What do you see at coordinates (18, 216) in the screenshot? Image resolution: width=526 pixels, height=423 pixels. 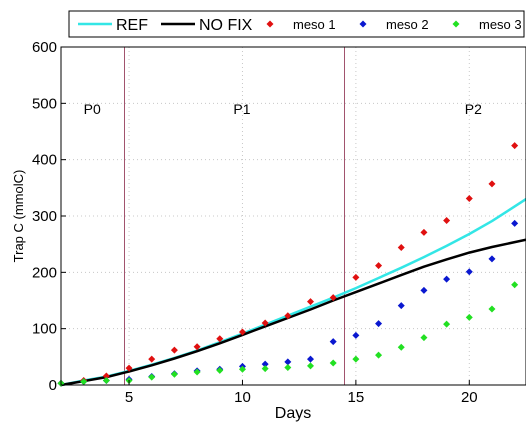 I see `y-axis-label: Trap C (mmolC)` at bounding box center [18, 216].